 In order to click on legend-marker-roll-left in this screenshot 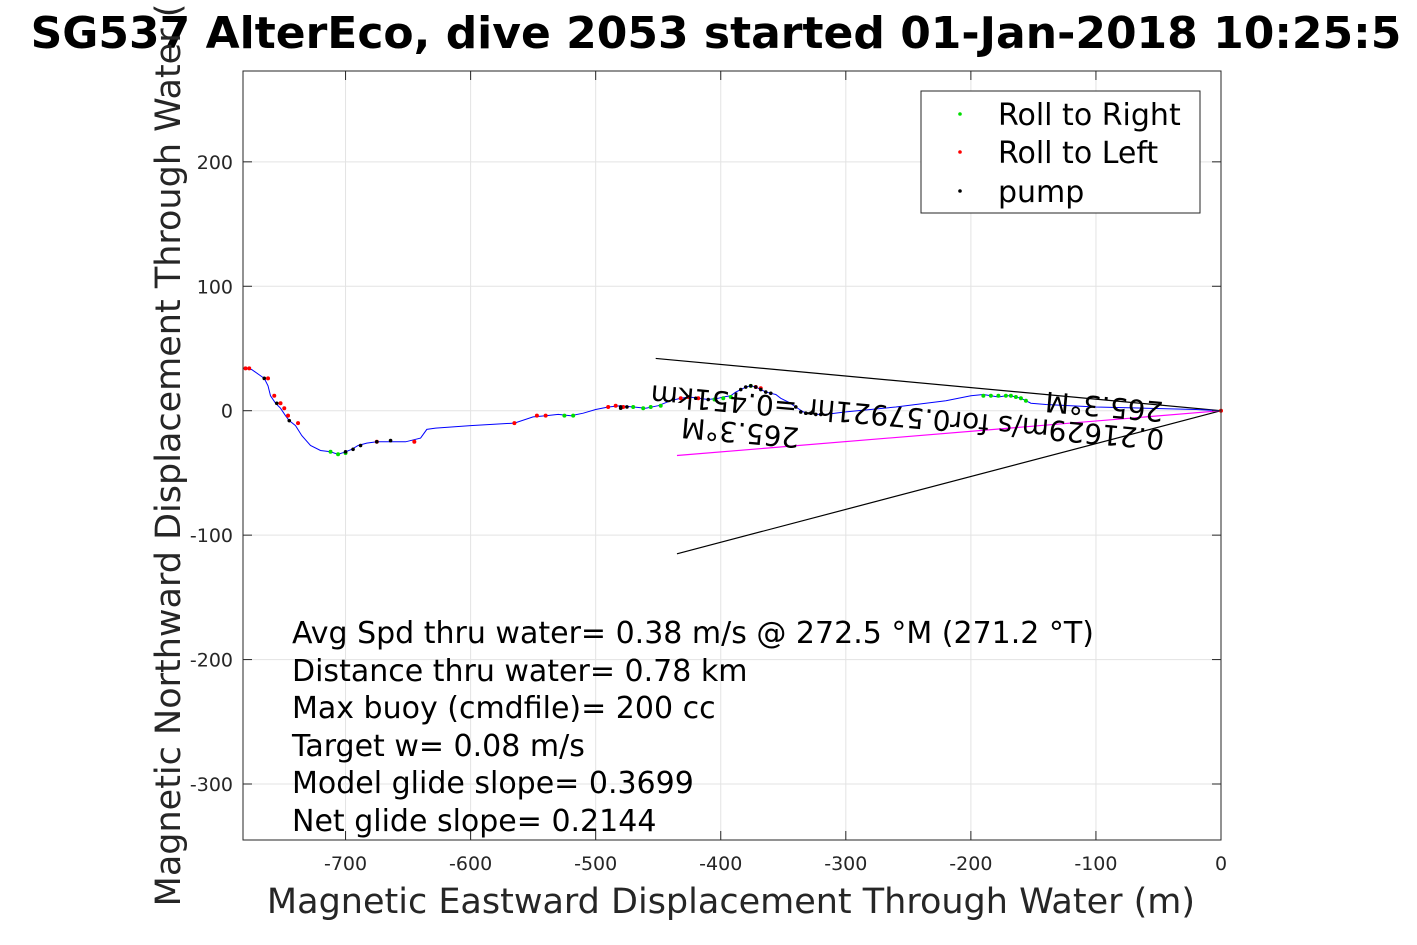, I will do `click(960, 152)`.